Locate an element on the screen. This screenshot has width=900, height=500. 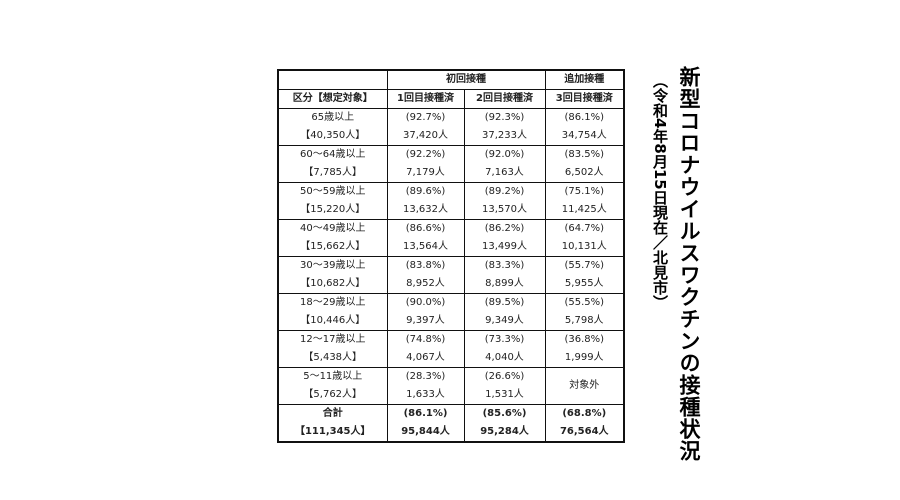
dose1-count: 13,564人 is located at coordinates (425, 247).